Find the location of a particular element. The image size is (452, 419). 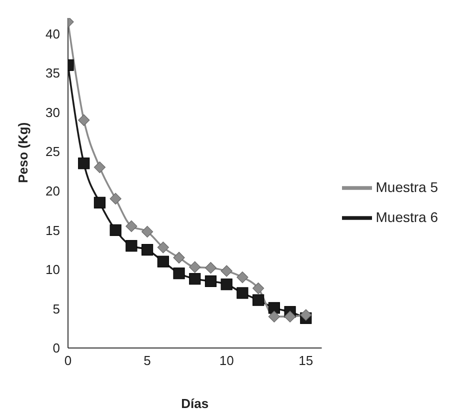

y-tick-label: 20 is located at coordinates (53, 190).